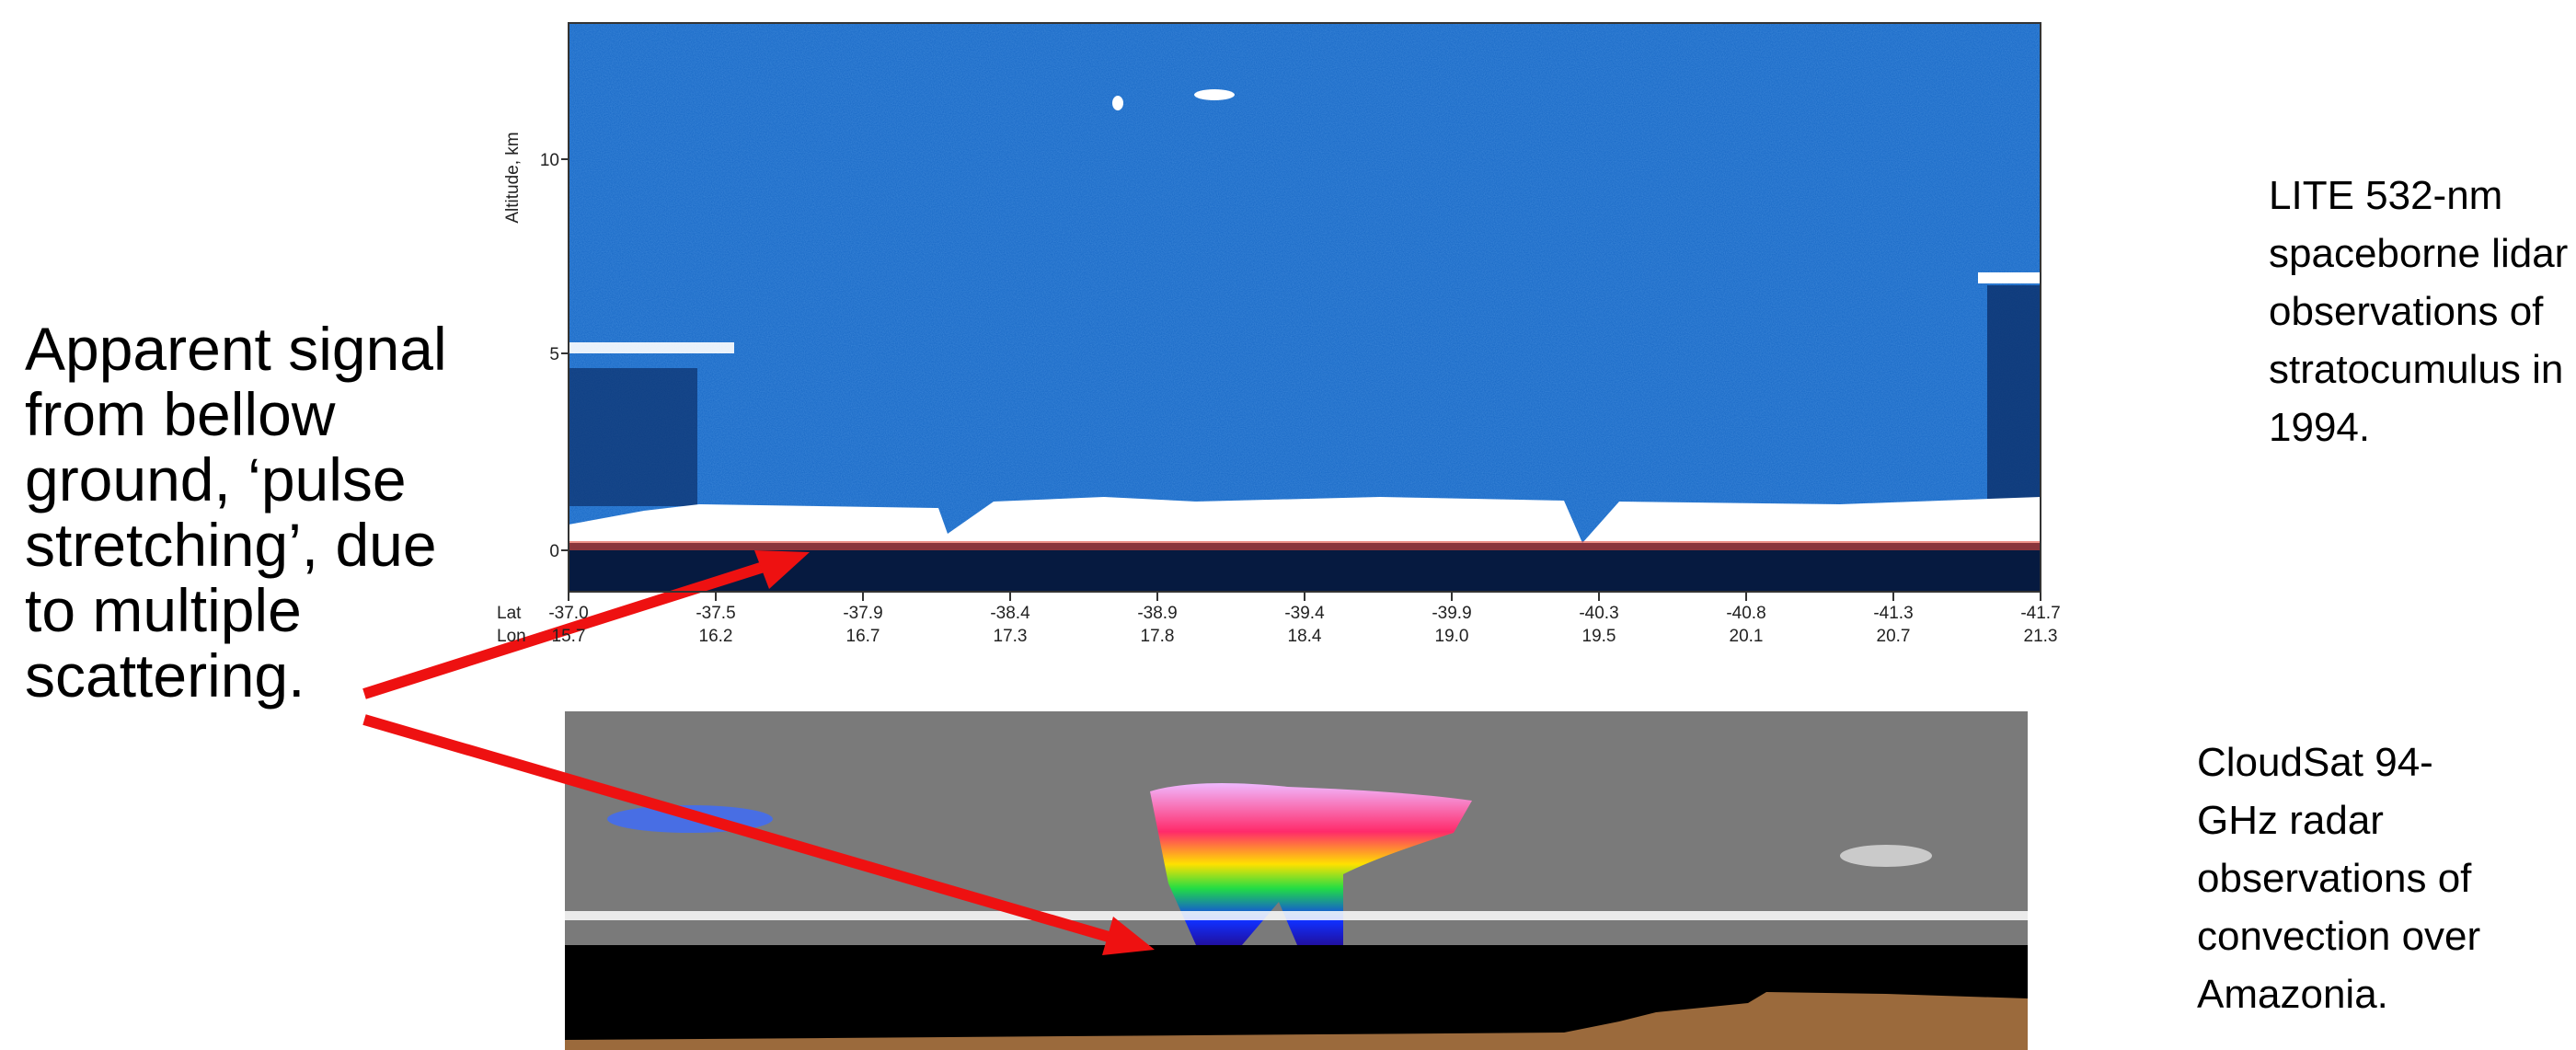 The image size is (2576, 1050). What do you see at coordinates (554, 355) in the screenshot?
I see `y-tick-label: 5` at bounding box center [554, 355].